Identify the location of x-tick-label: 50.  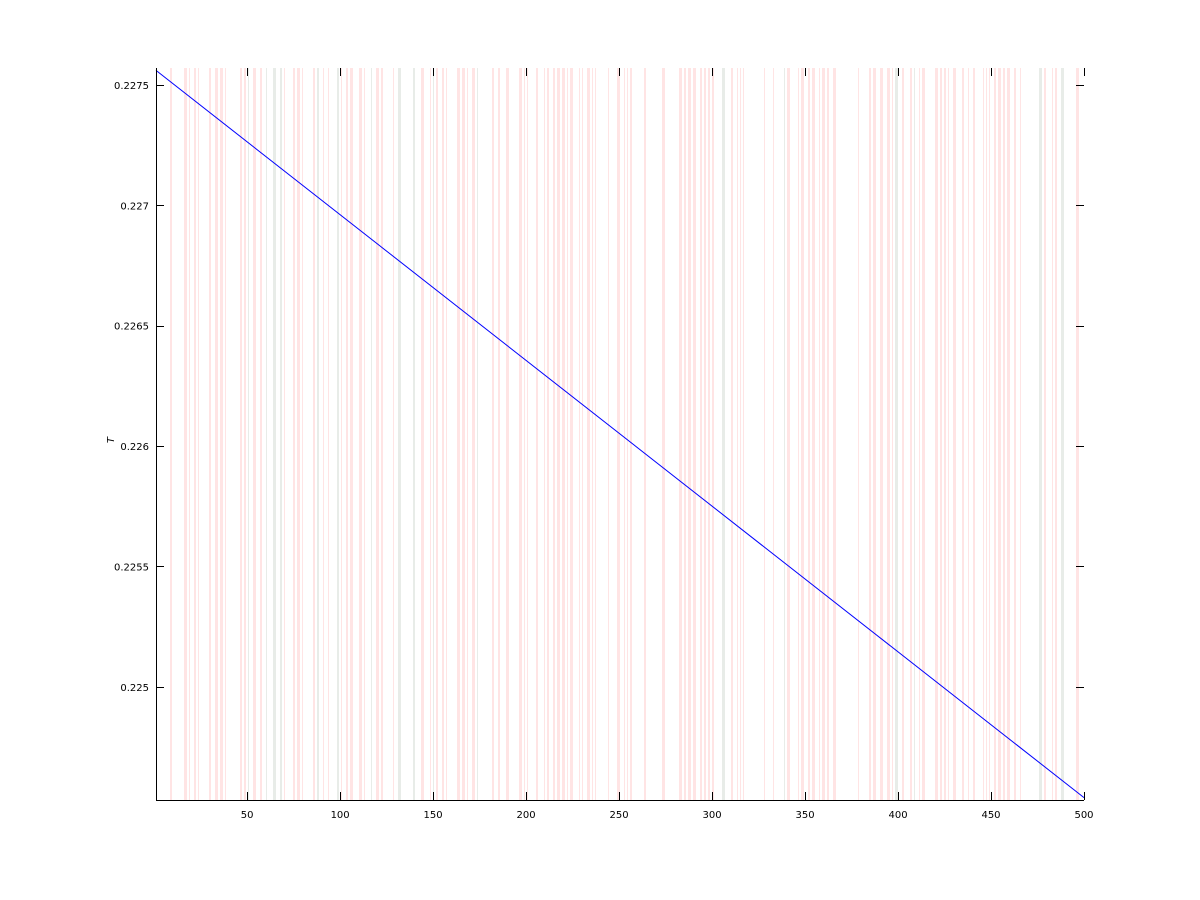
(247, 815).